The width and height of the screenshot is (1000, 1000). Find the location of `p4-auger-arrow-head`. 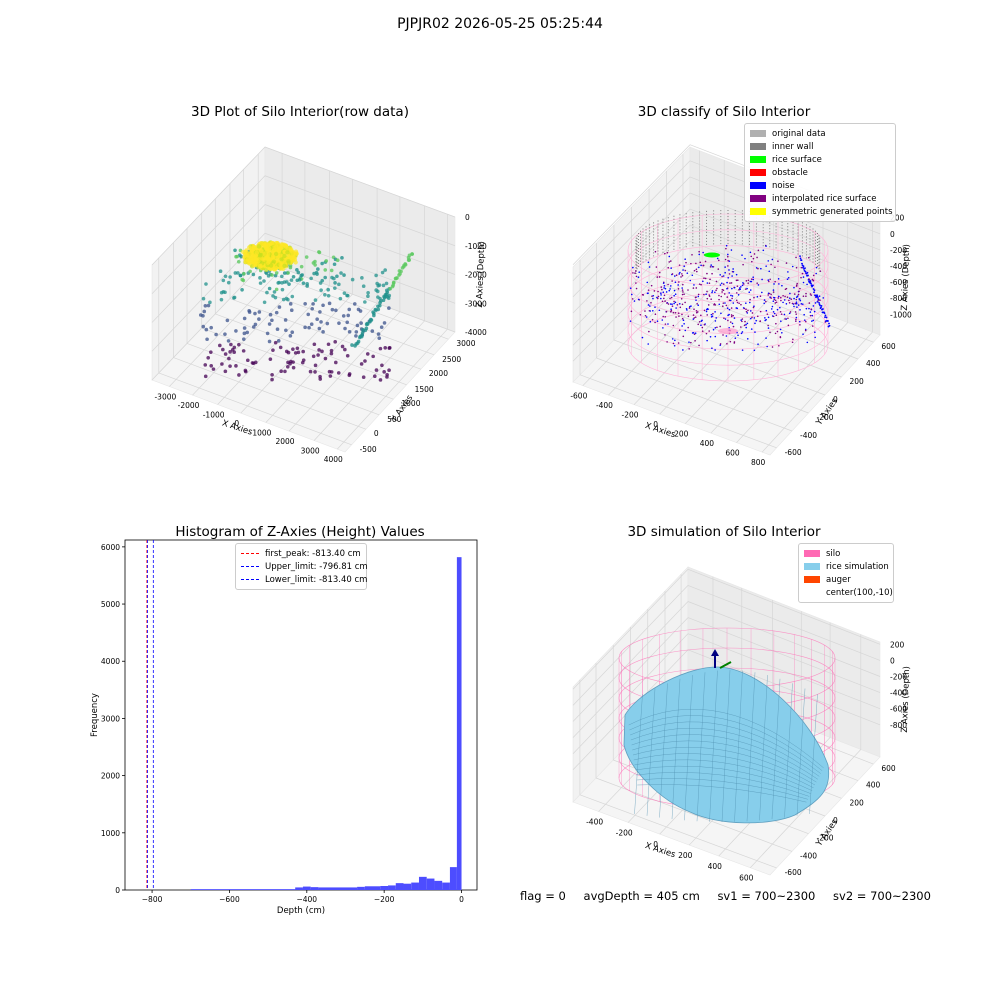

p4-auger-arrow-head is located at coordinates (715, 652).